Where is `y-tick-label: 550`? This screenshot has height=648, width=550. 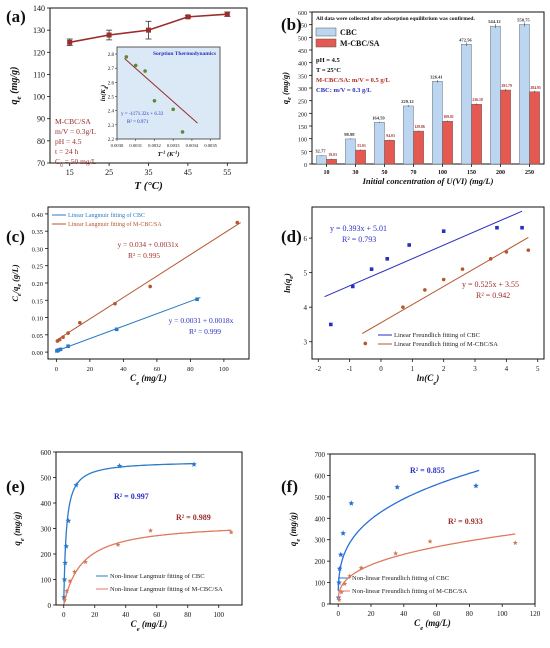
y-tick-label: 550 is located at coordinates (302, 27).